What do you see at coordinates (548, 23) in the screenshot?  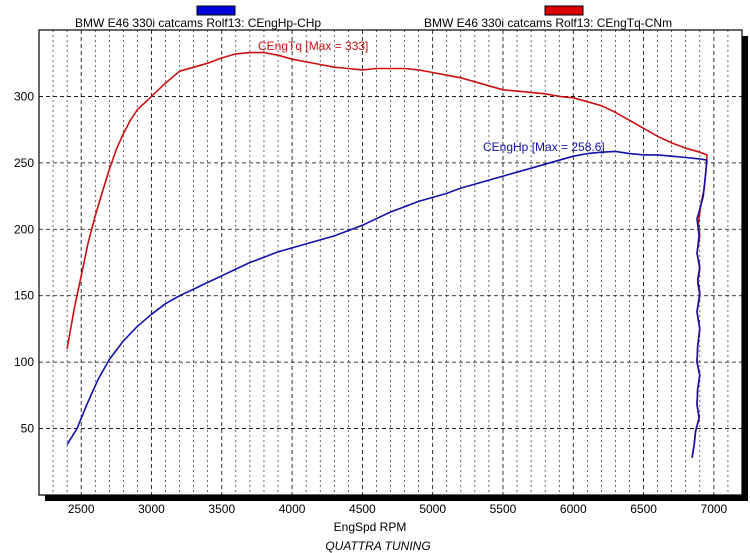 I see `legend-label-tq: BMW E46 330i catcams Rolf13: CEngTq-CNm` at bounding box center [548, 23].